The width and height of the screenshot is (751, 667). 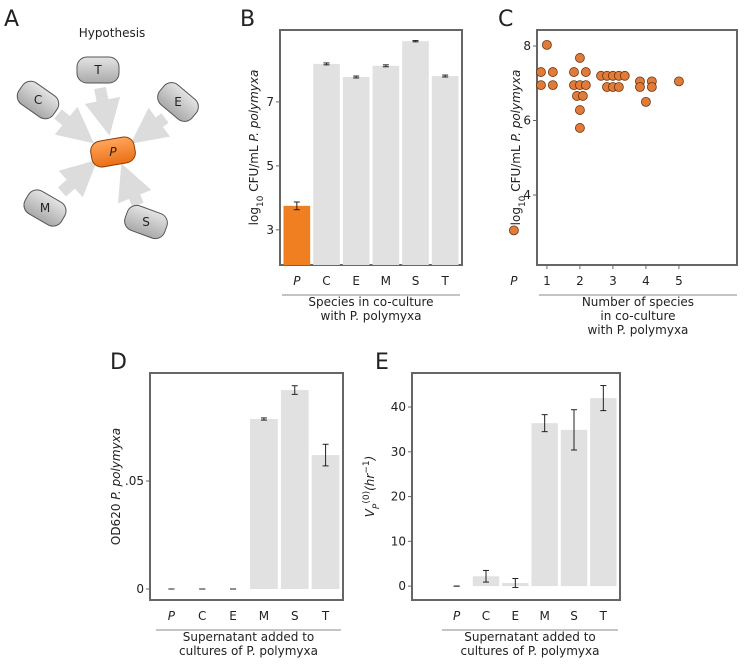 I want to click on y-tick-label: 5, so click(x=270, y=166).